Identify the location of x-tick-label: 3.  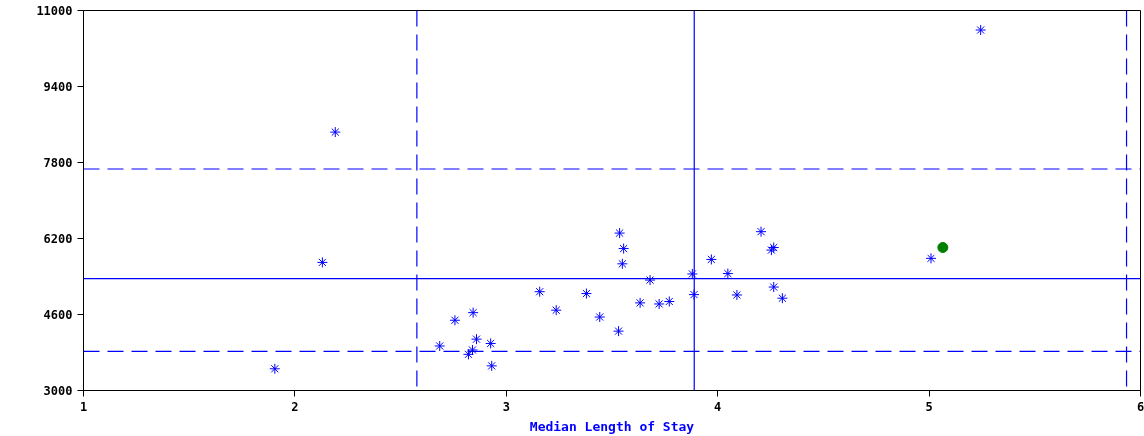
(506, 406).